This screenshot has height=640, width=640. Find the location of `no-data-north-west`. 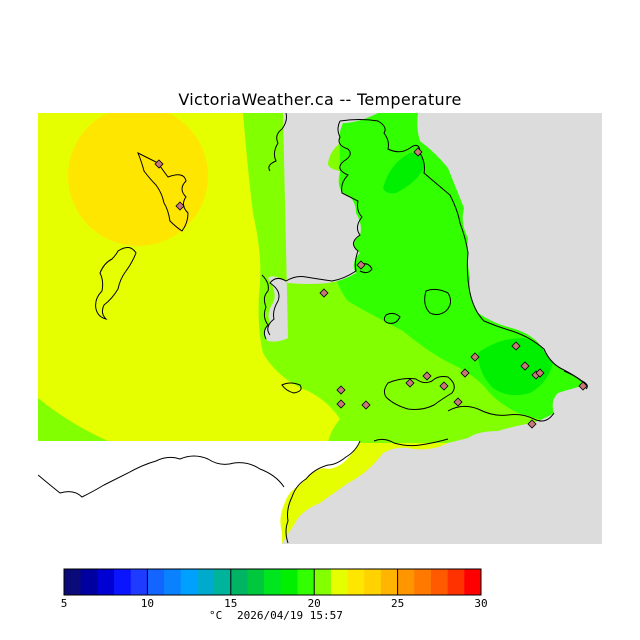

no-data-north-west is located at coordinates (310, 227).